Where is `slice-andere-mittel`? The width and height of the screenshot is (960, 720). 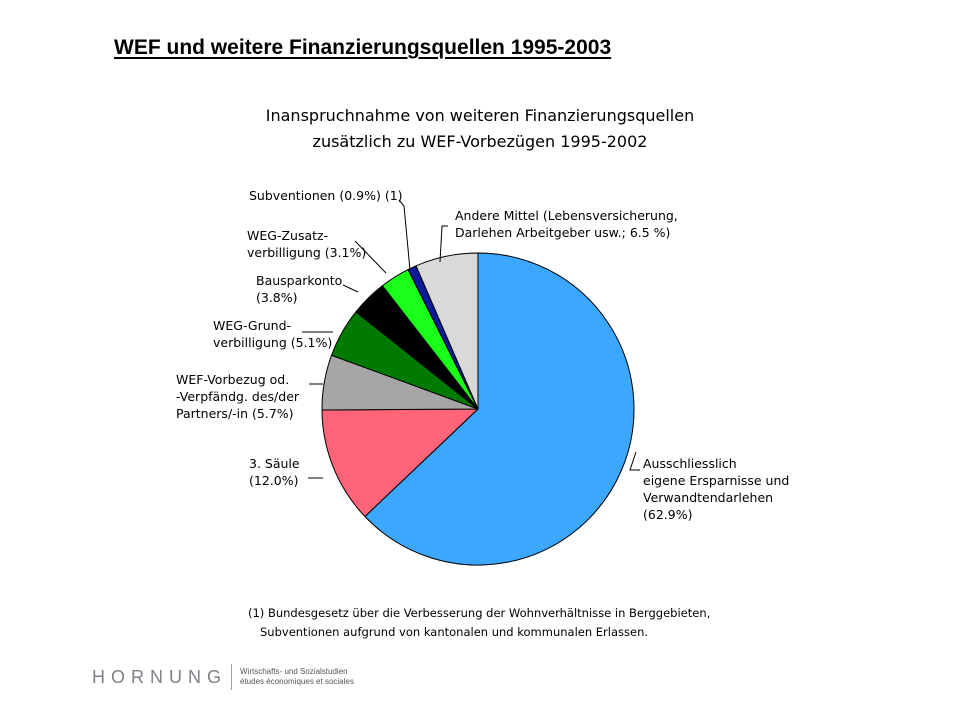
slice-andere-mittel is located at coordinates (447, 331).